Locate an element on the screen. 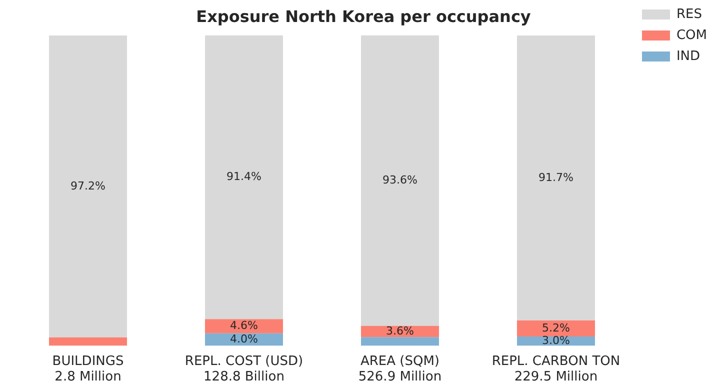  chart-title: Exposure North Korea per occupancy is located at coordinates (364, 16).